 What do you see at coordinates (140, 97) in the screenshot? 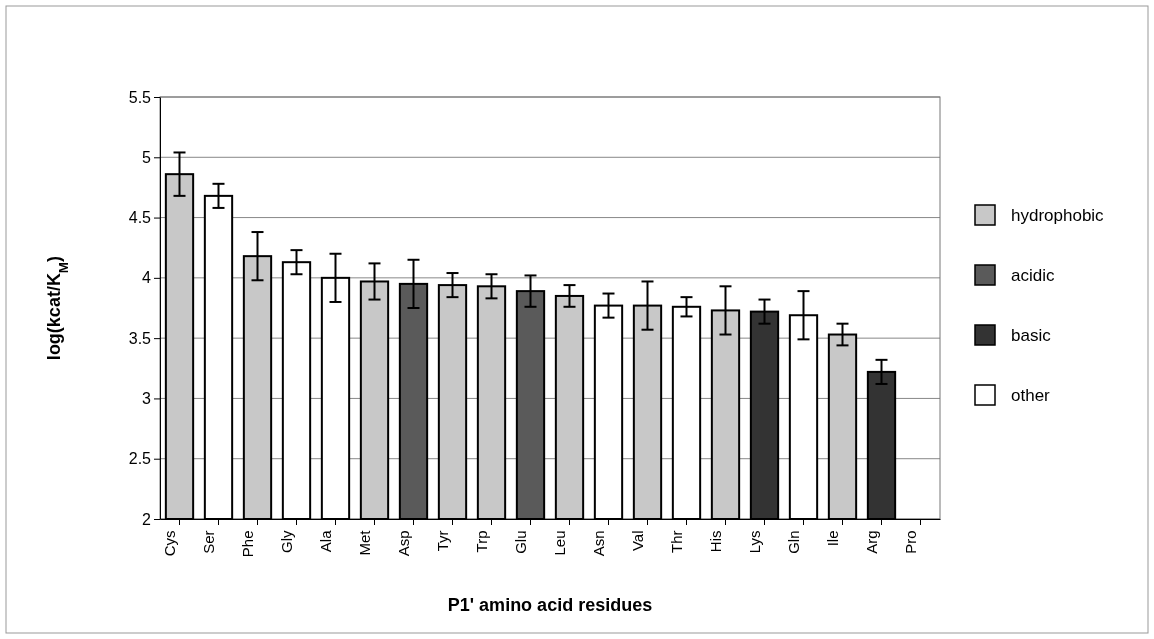
I see `y-tick-label: 5.5` at bounding box center [140, 97].